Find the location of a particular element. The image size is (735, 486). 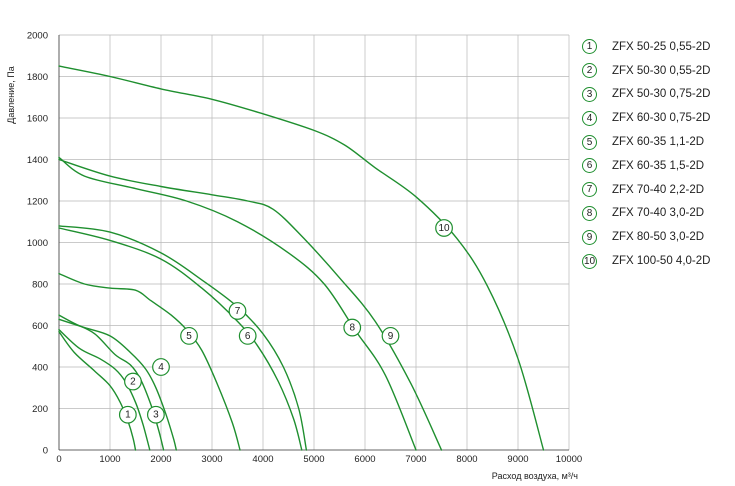

curve-marker-2: 2 is located at coordinates (133, 381).